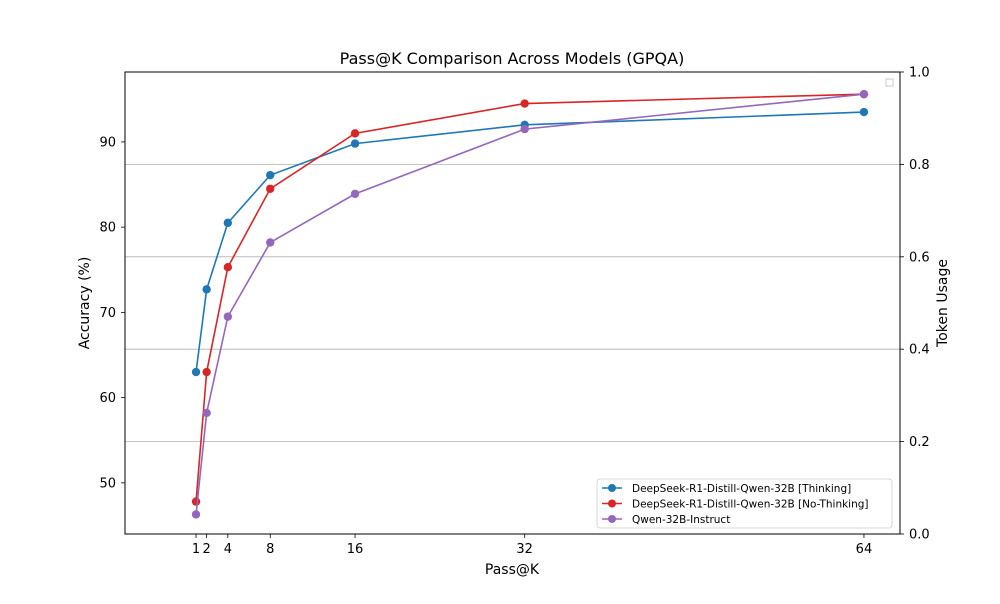 This screenshot has height=604, width=1000. I want to click on right-y-axis: 0.0 0.2 0.4 0.6 0.8 1.0, so click(915, 304).